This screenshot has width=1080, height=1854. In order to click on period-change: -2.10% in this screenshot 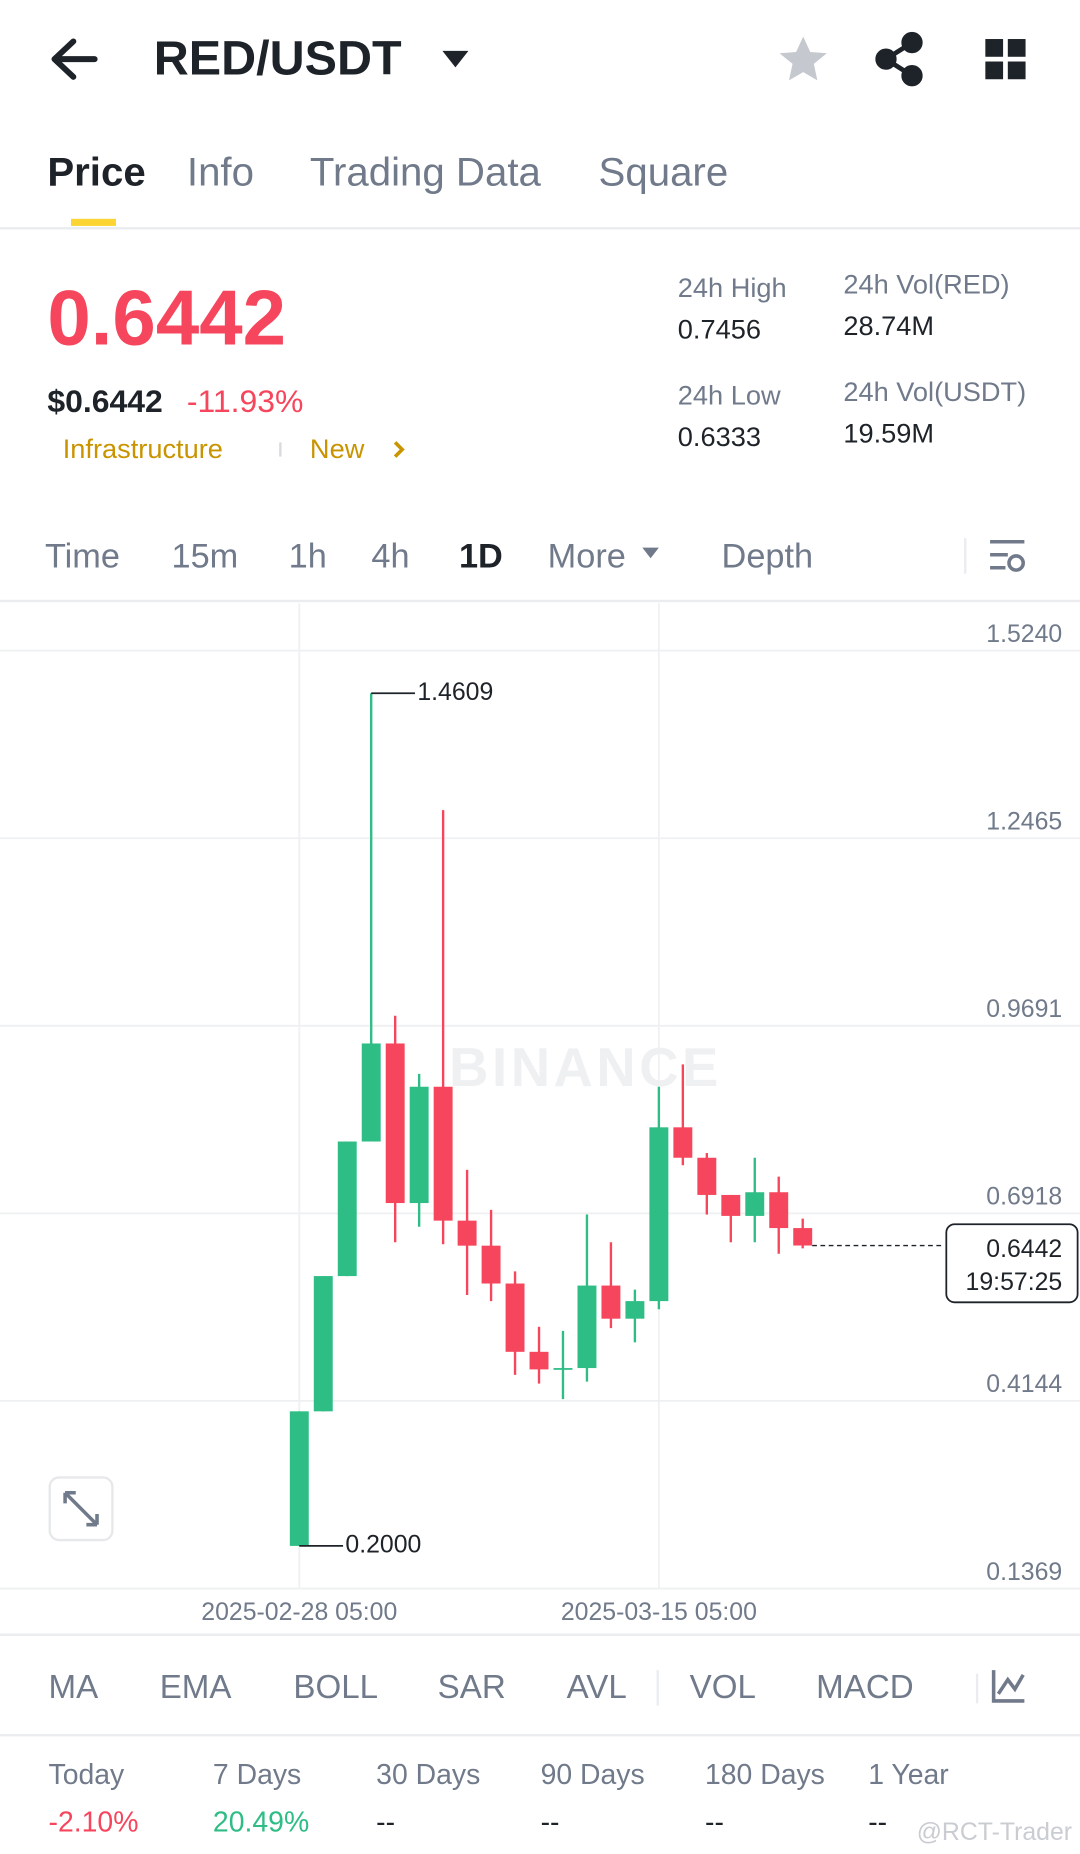, I will do `click(94, 1822)`.